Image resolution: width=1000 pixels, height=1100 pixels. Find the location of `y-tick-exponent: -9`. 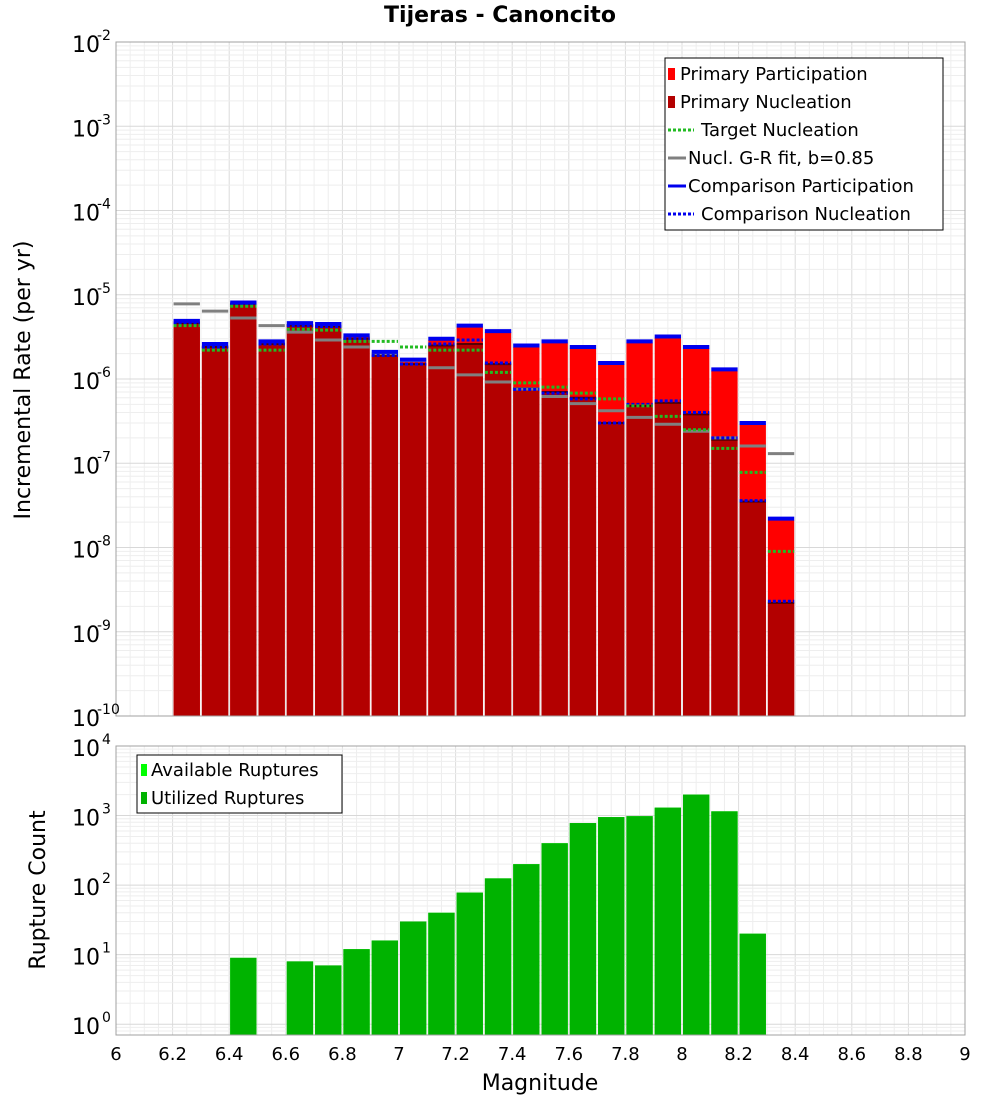

y-tick-exponent: -9 is located at coordinates (104, 626).